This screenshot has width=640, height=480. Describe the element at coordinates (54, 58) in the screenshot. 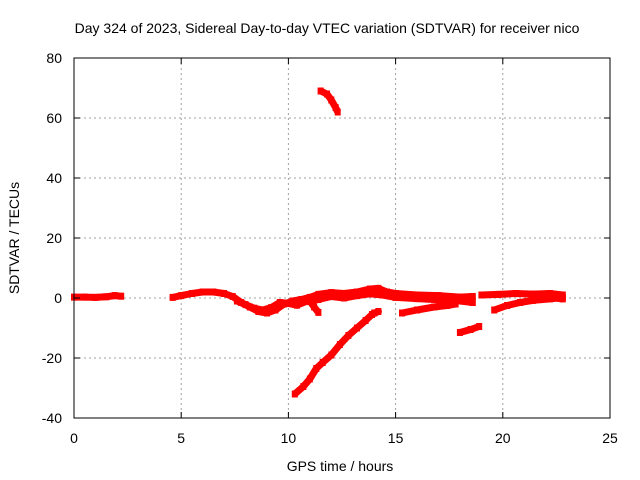

I see `y-tick-label: 80` at that location.